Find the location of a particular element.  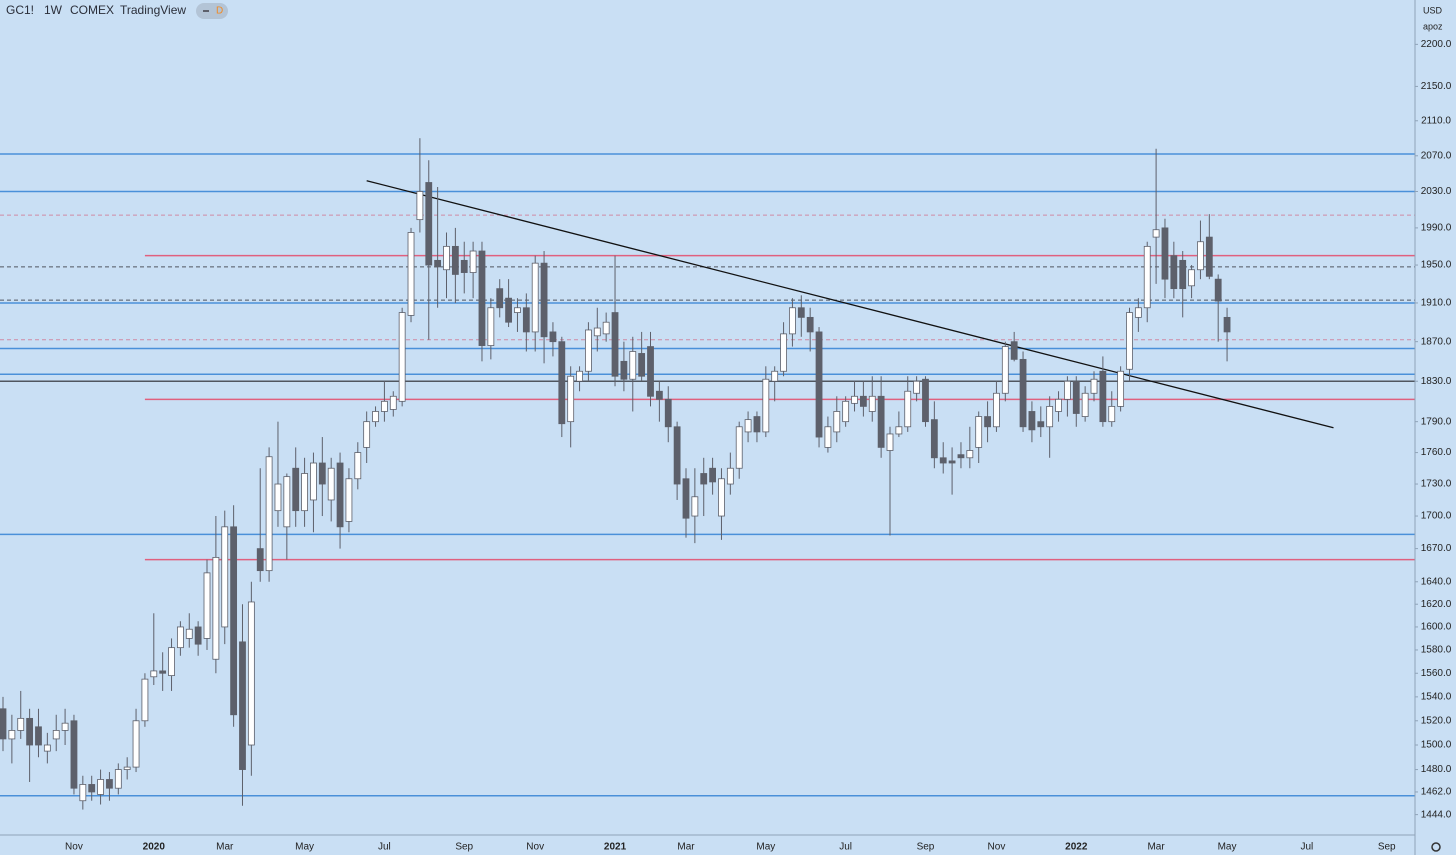

gear is located at coordinates (1436, 847).